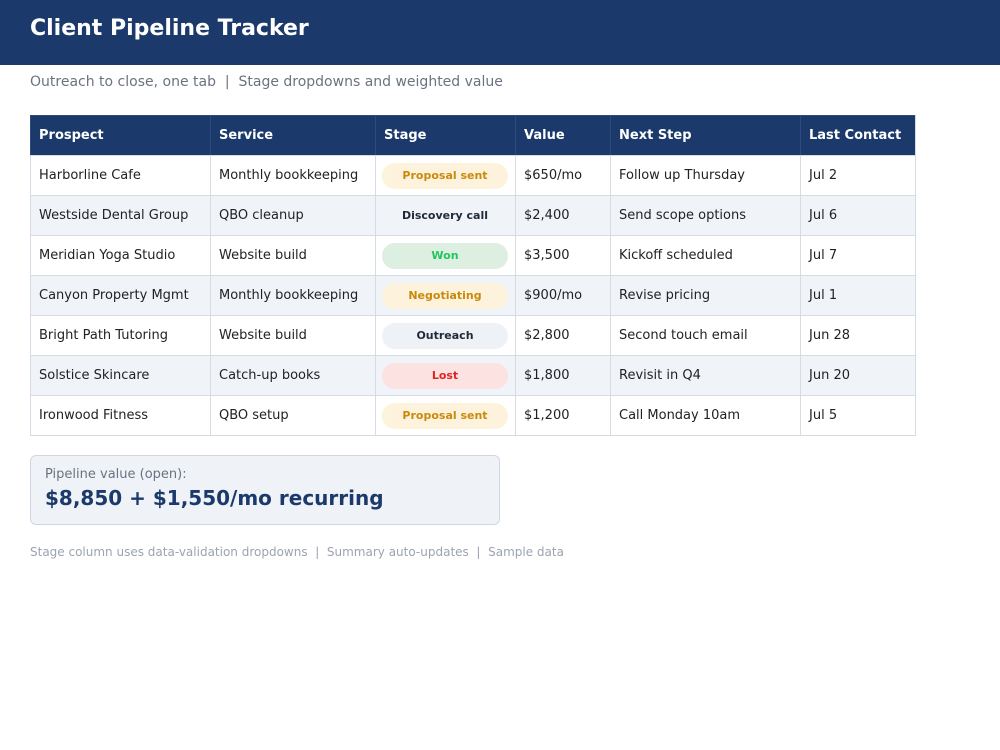 This screenshot has height=750, width=1000. Describe the element at coordinates (292, 215) in the screenshot. I see `table-cell: QBO cleanup` at that location.